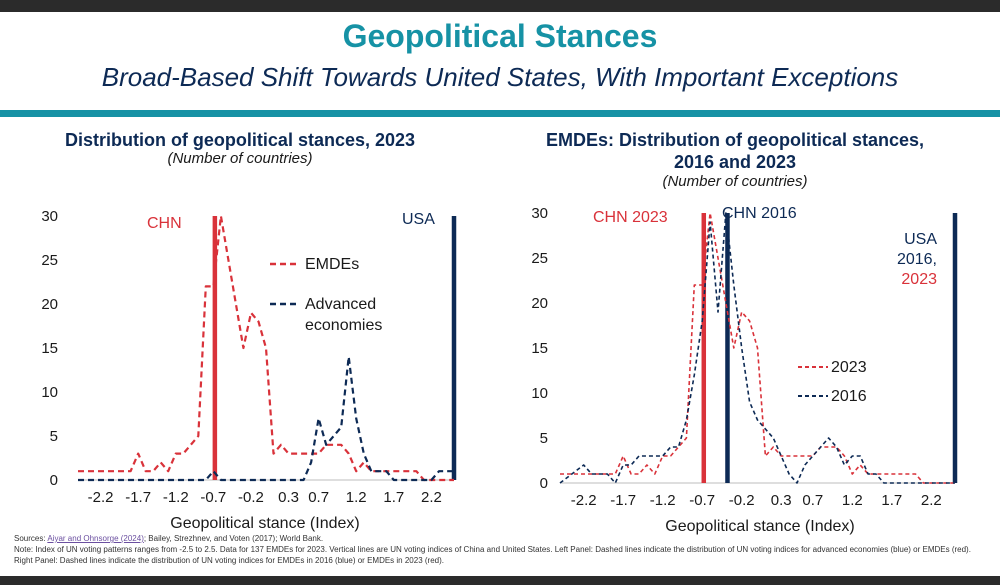  What do you see at coordinates (164, 223) in the screenshot?
I see `left-chn-label: CHN` at bounding box center [164, 223].